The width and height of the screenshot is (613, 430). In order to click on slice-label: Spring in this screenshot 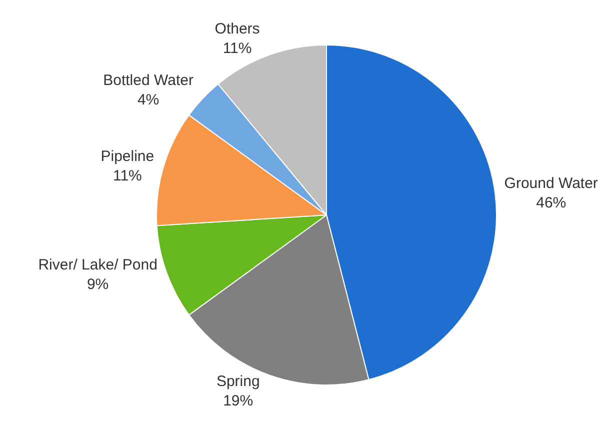, I will do `click(238, 381)`.